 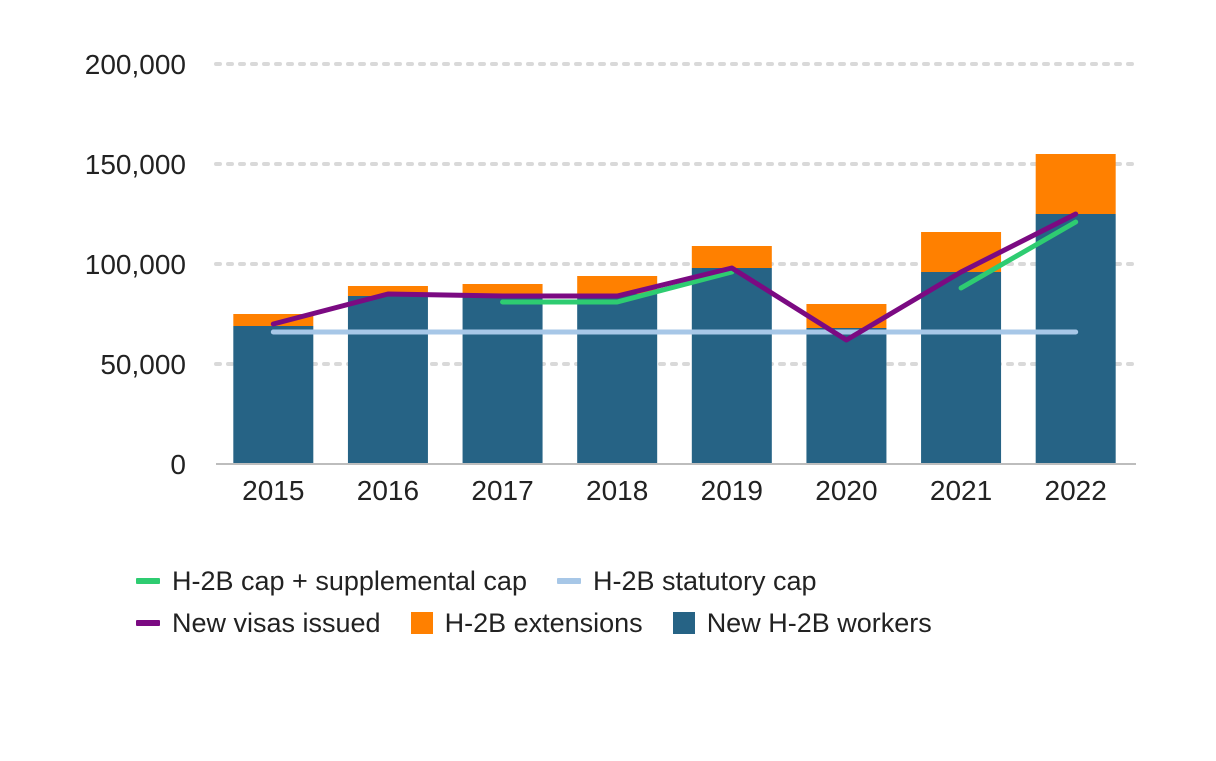 I want to click on legend-item-statutory-cap: H-2B statutory cap, so click(x=686, y=581).